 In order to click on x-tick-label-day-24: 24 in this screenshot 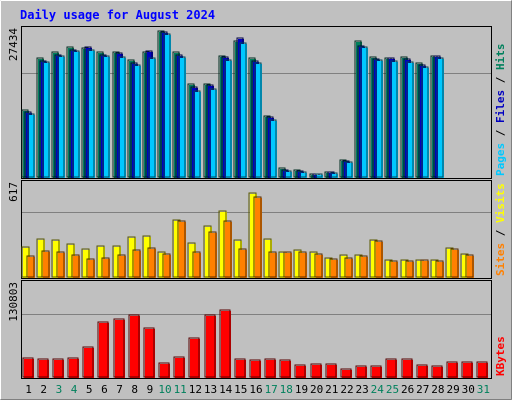, I will do `click(378, 389)`.